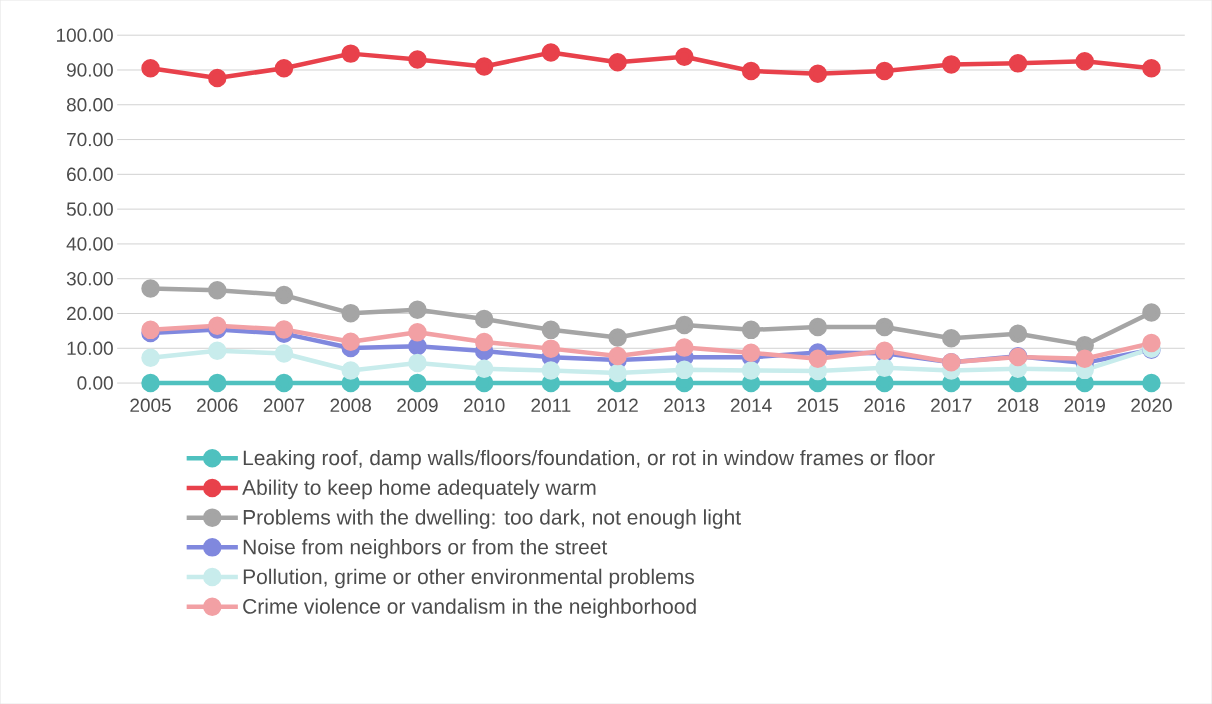 This screenshot has height=704, width=1212. I want to click on y-tick-label: 50.00, so click(89, 209).